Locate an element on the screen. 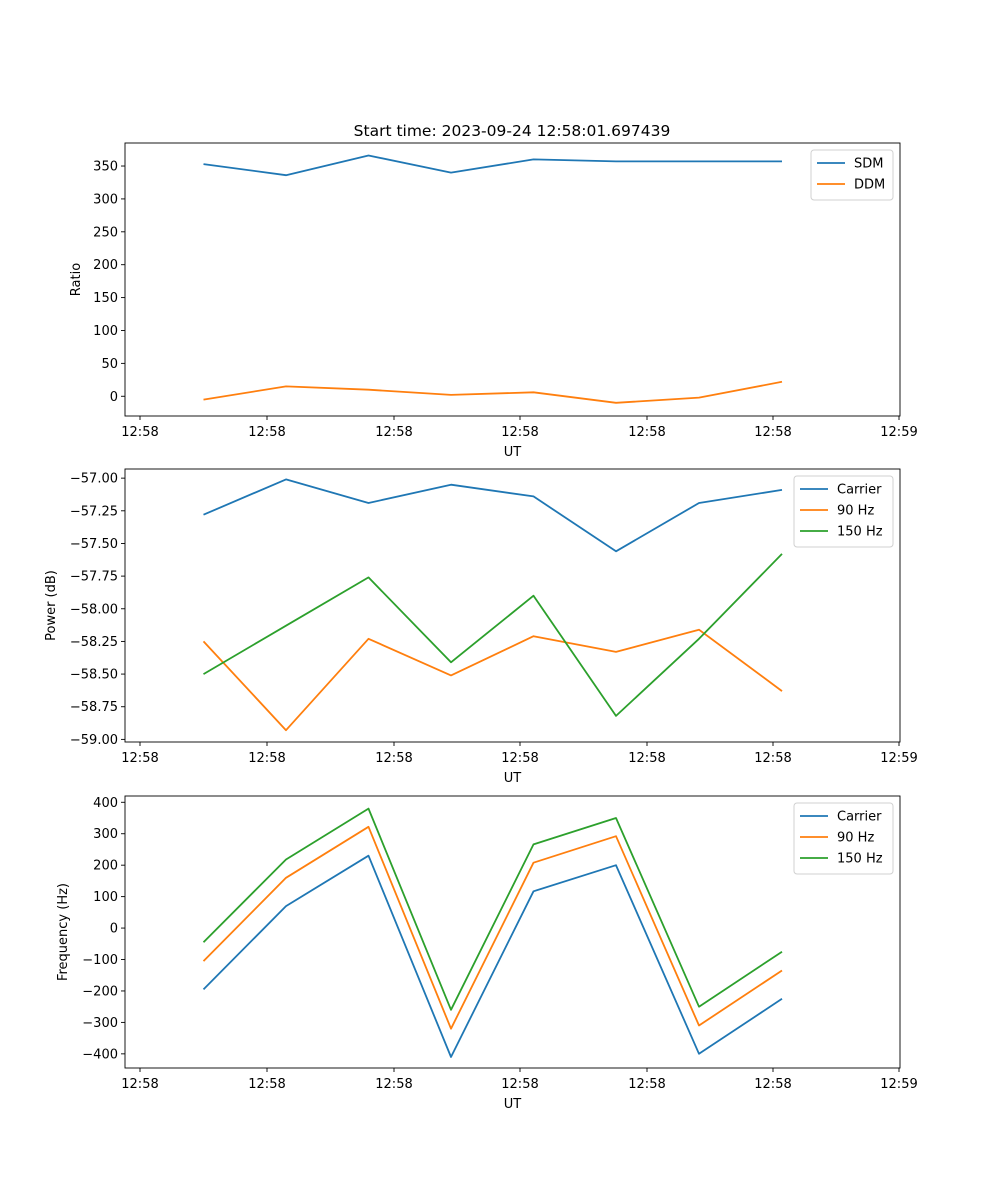 This screenshot has width=1000, height=1200. series-line-sdm is located at coordinates (492, 165).